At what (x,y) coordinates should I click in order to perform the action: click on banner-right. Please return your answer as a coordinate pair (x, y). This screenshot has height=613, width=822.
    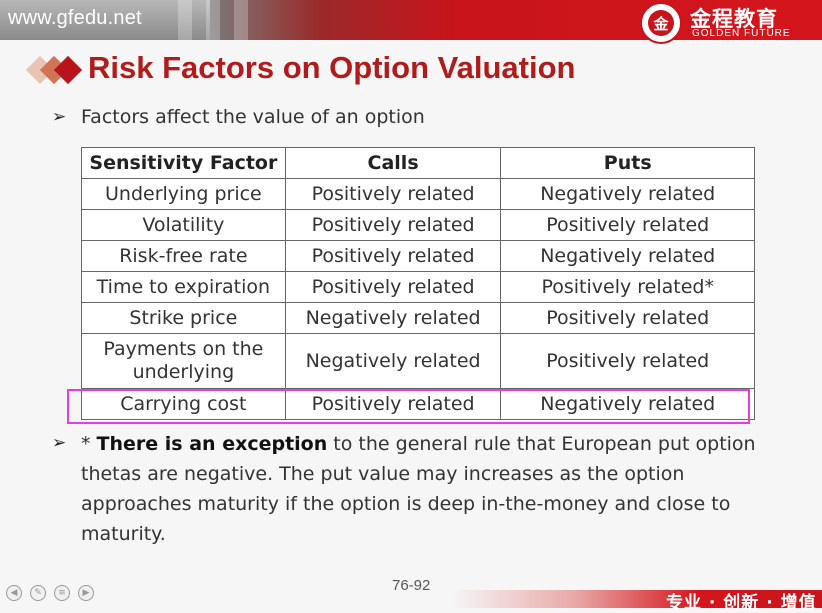
    Looking at the image, I should click on (516, 20).